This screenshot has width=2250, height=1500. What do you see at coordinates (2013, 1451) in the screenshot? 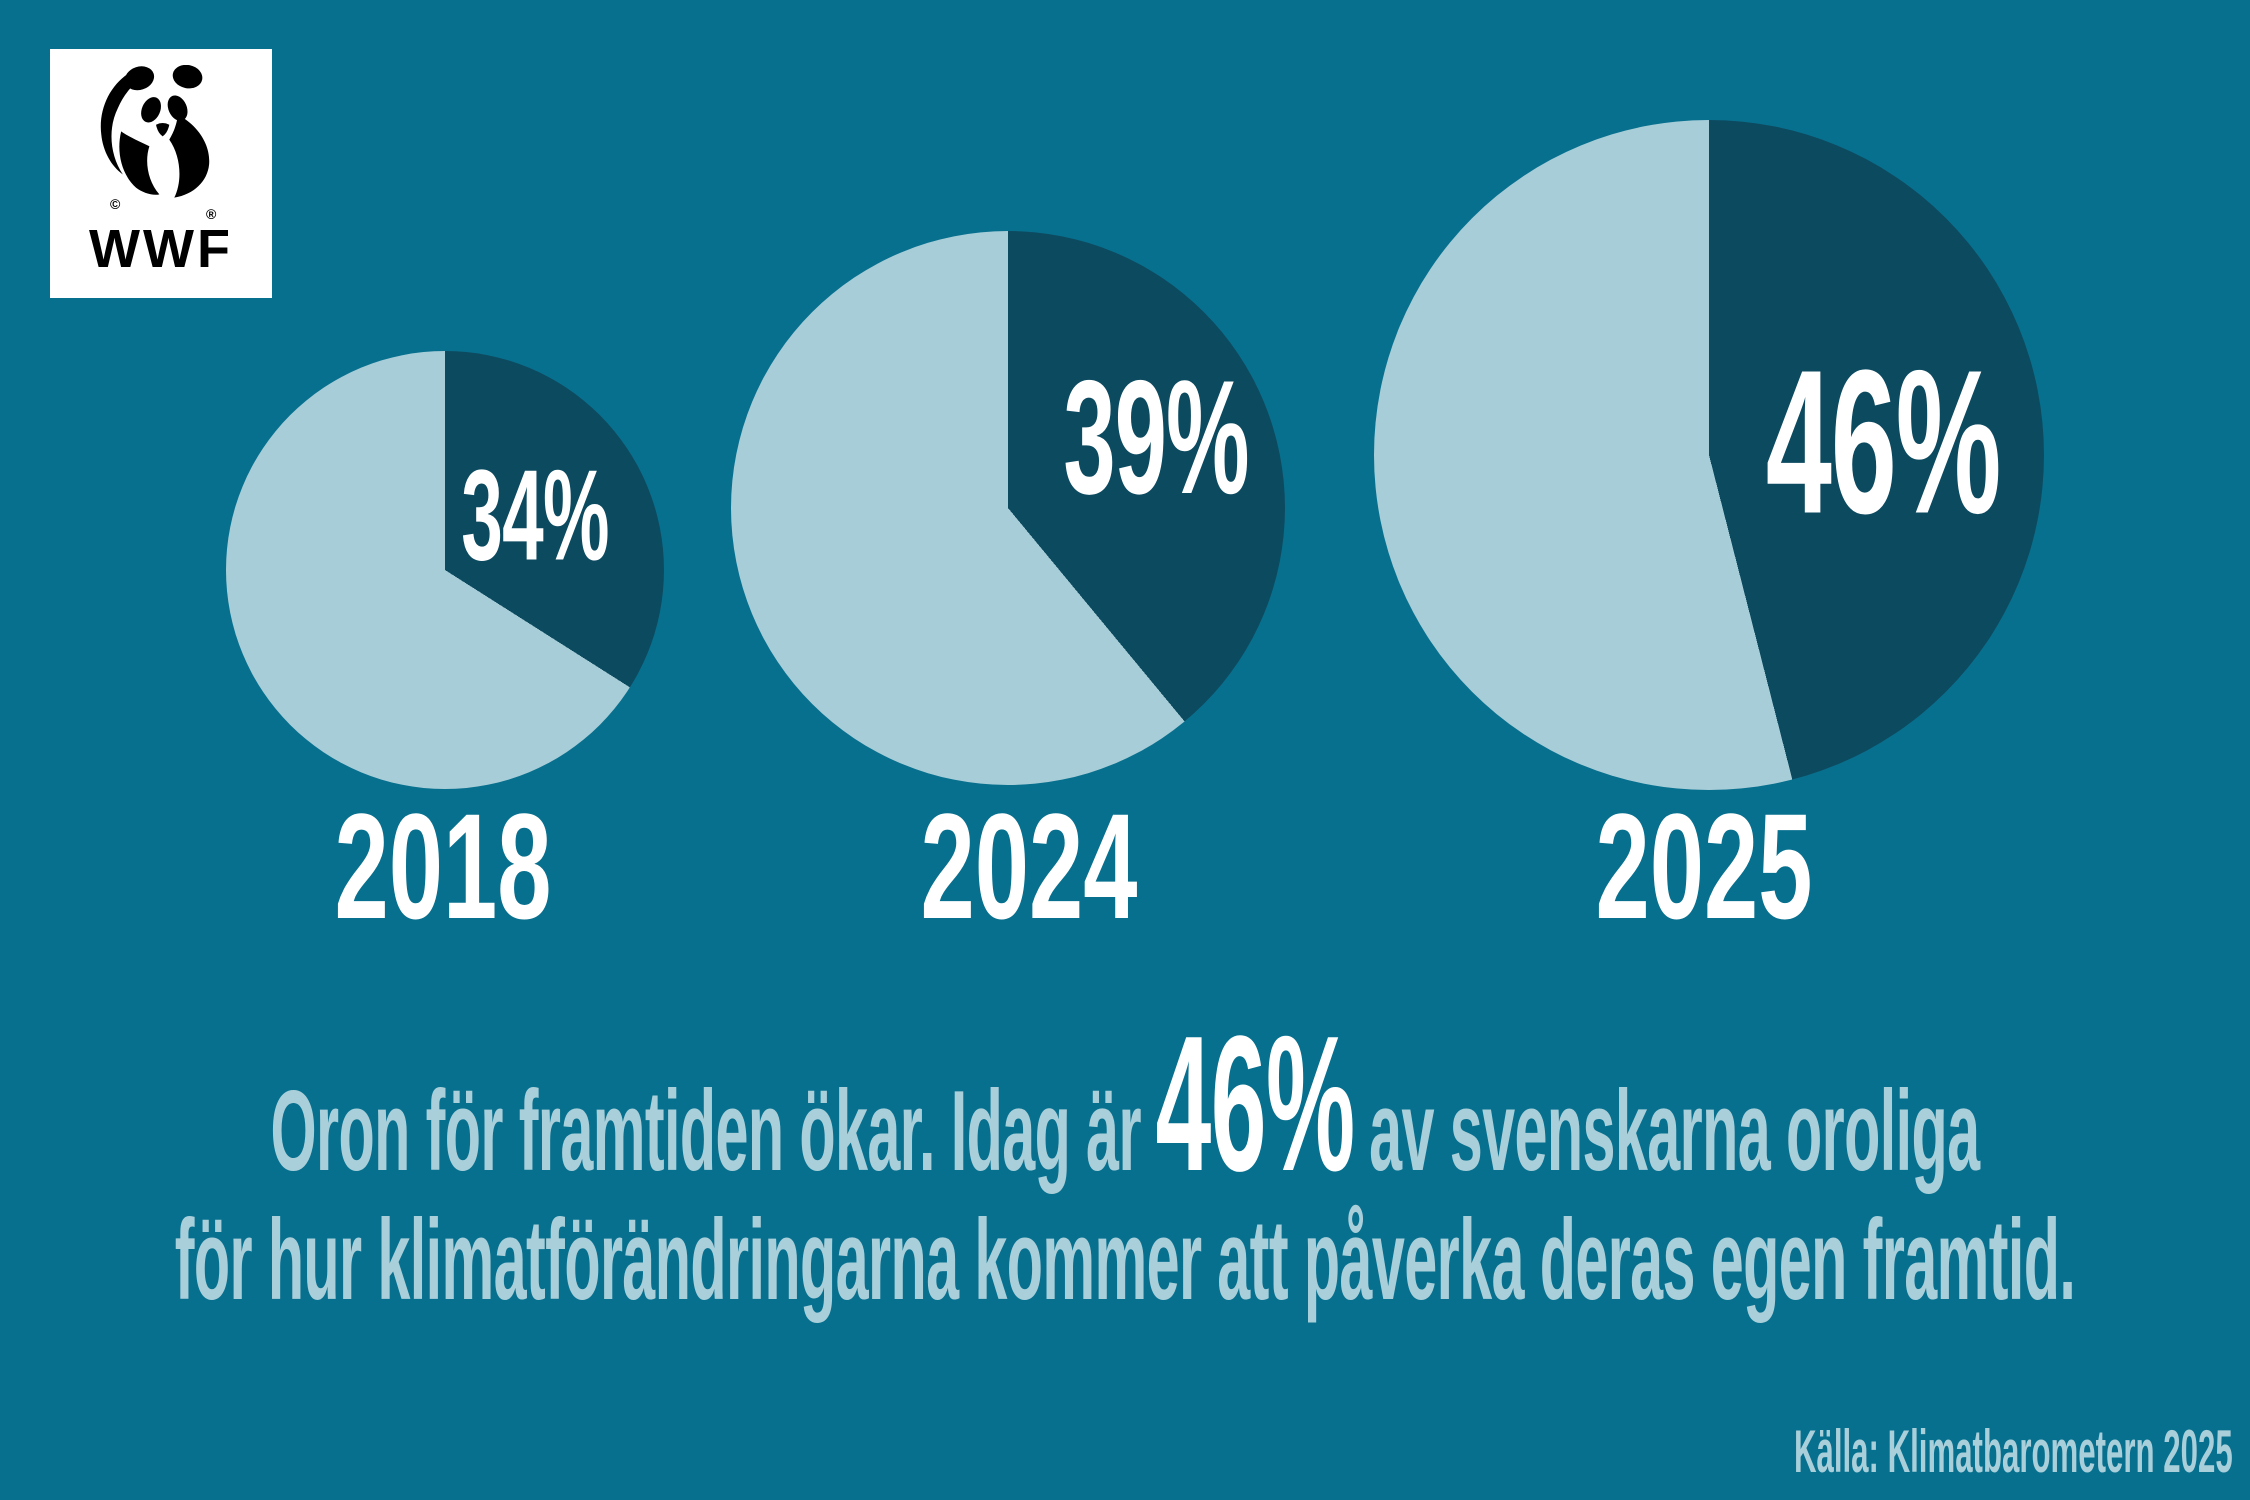
I see `source-credit: Källa: Klimatbarometern 2025` at bounding box center [2013, 1451].